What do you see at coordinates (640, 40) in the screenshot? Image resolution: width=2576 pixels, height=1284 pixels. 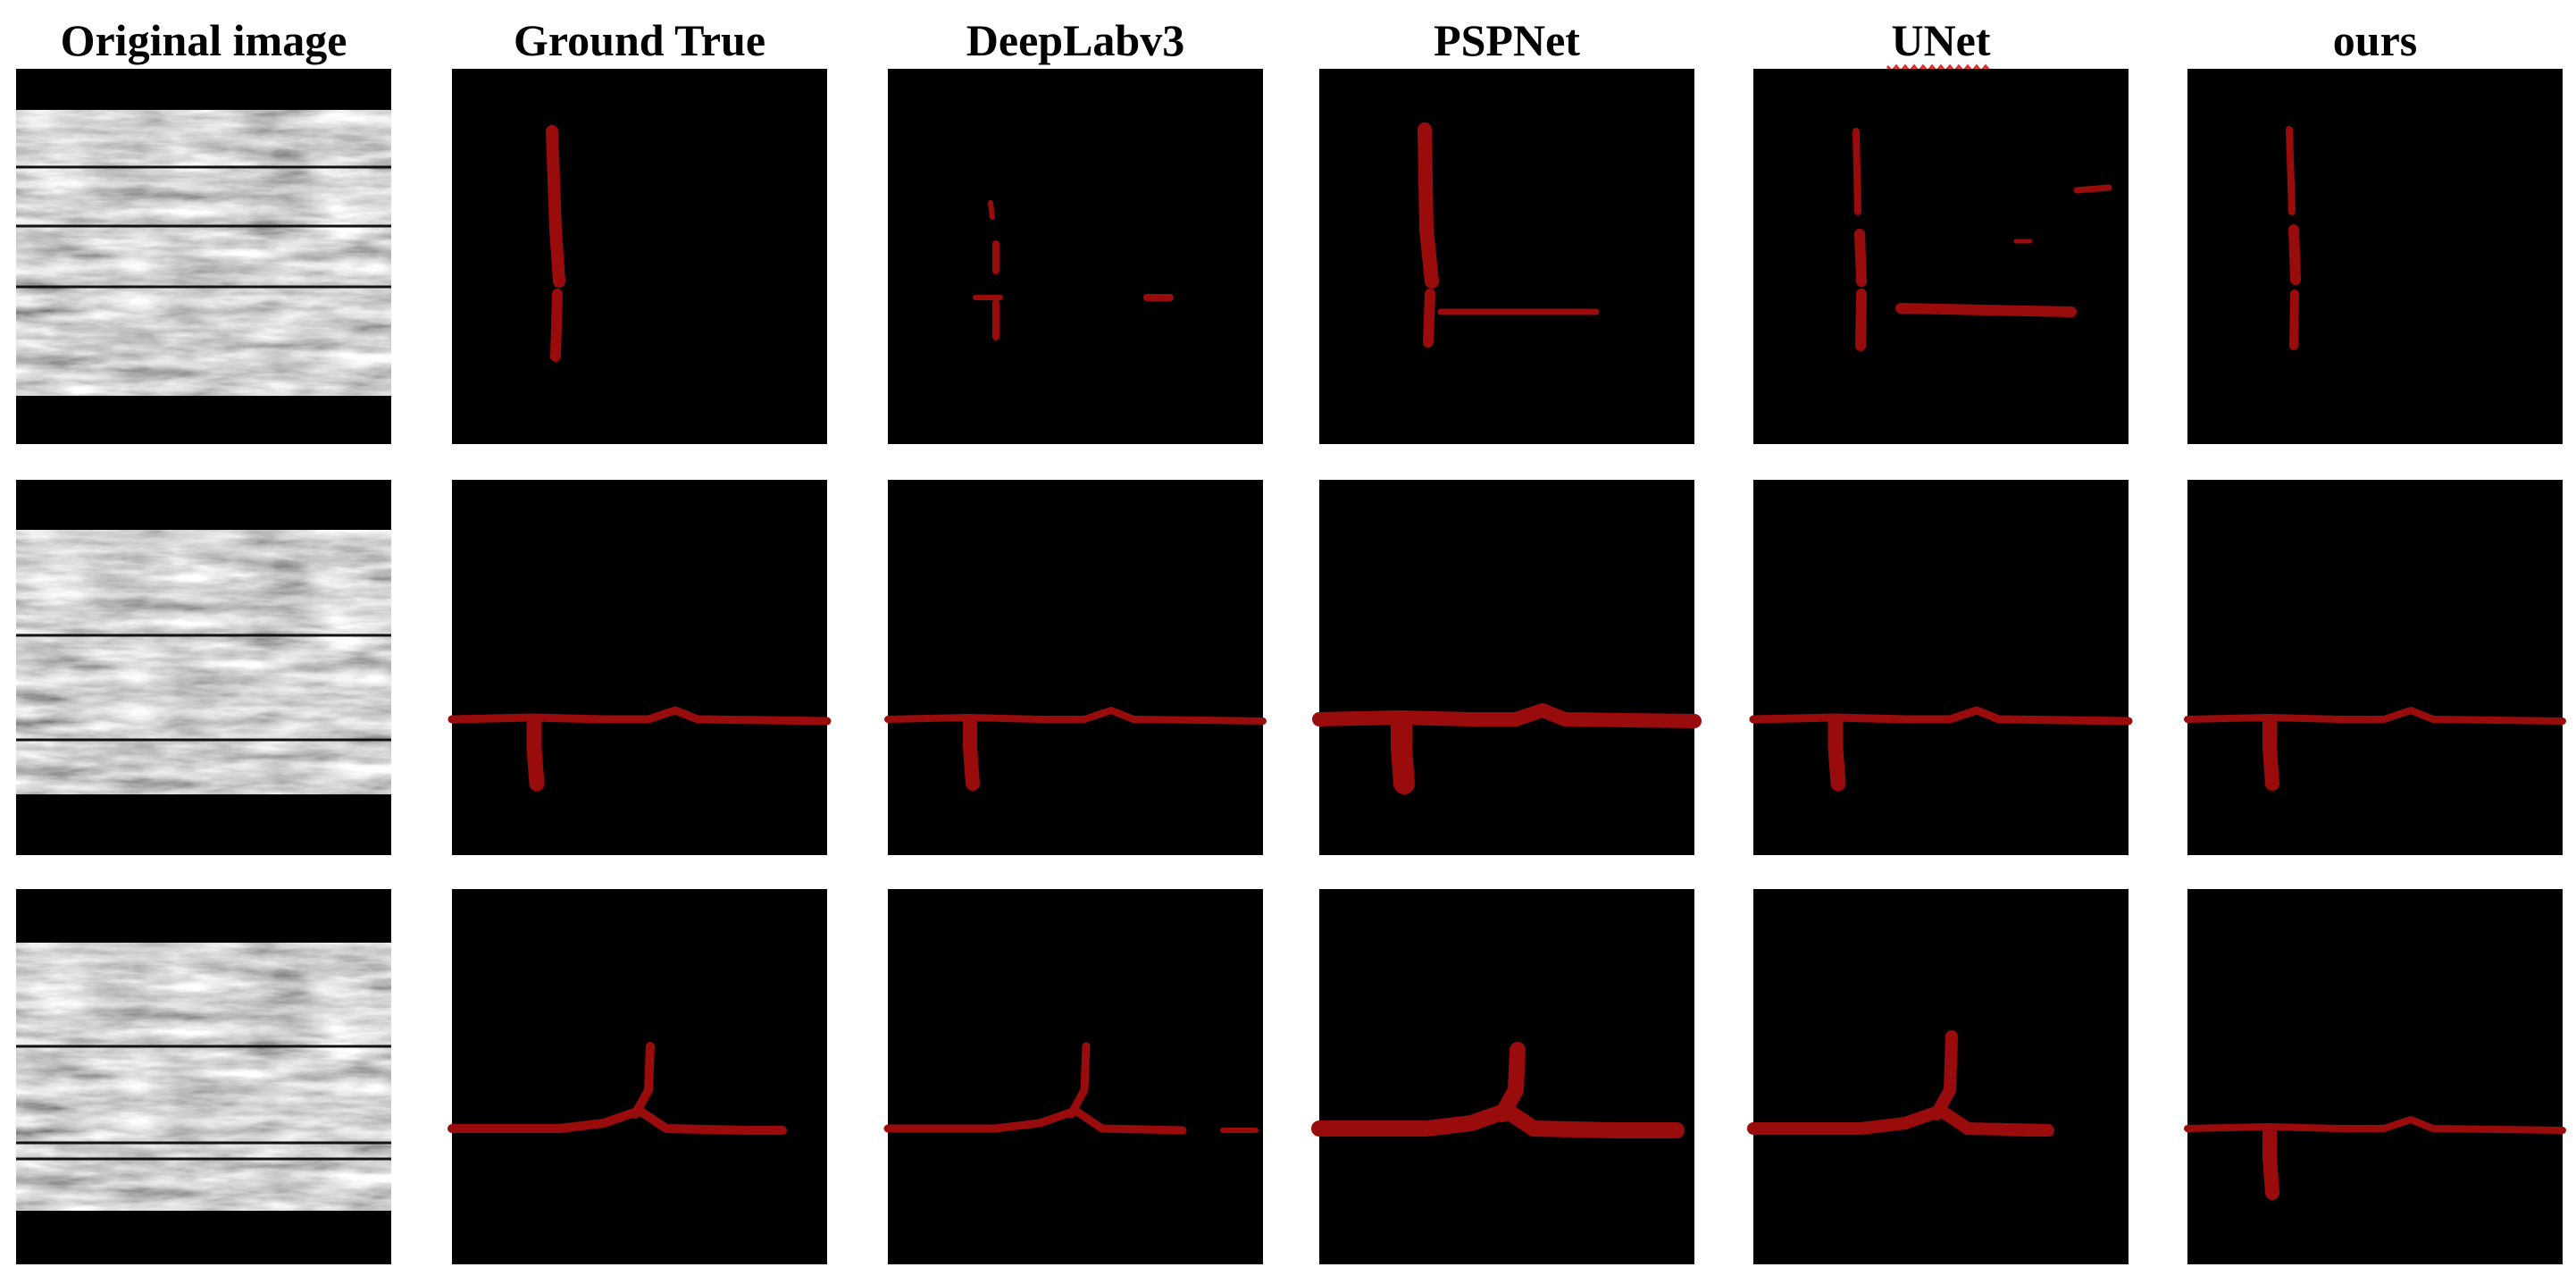 I see `column-header: Ground True` at bounding box center [640, 40].